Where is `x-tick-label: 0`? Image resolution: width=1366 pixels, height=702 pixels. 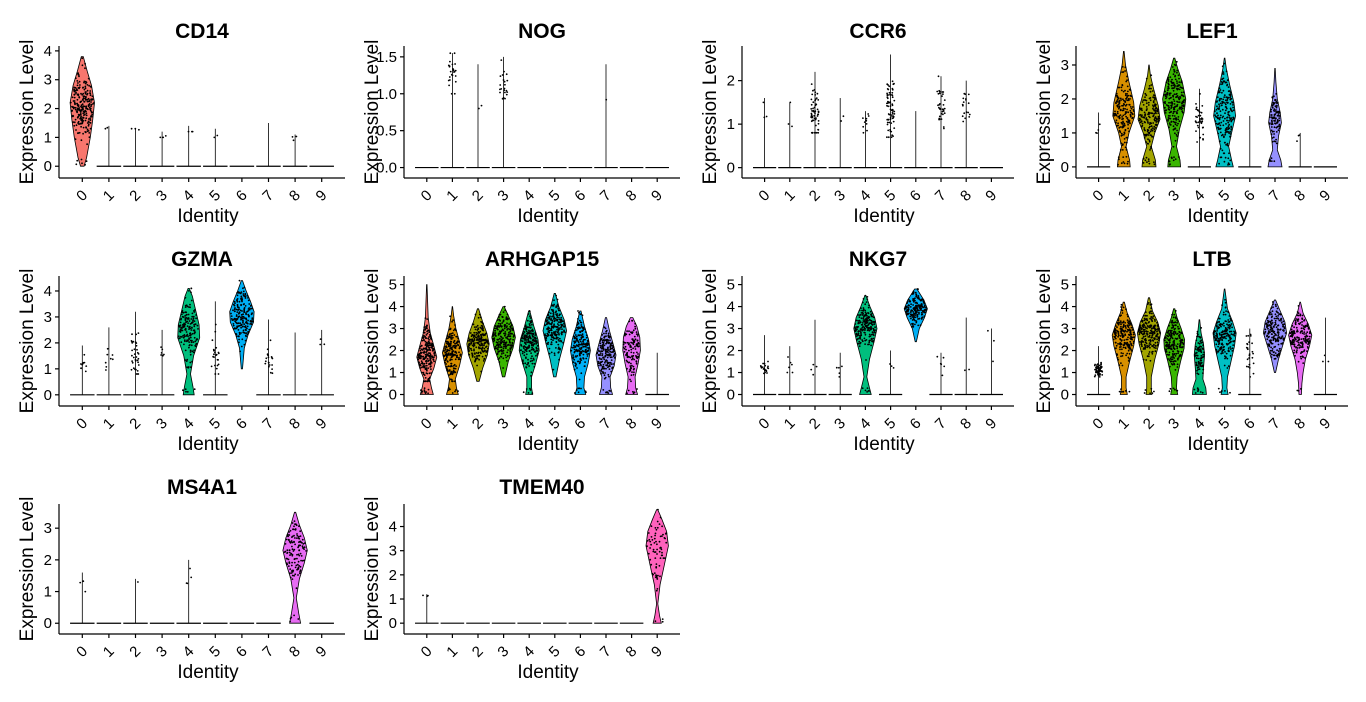 x-tick-label: 0 is located at coordinates (764, 424).